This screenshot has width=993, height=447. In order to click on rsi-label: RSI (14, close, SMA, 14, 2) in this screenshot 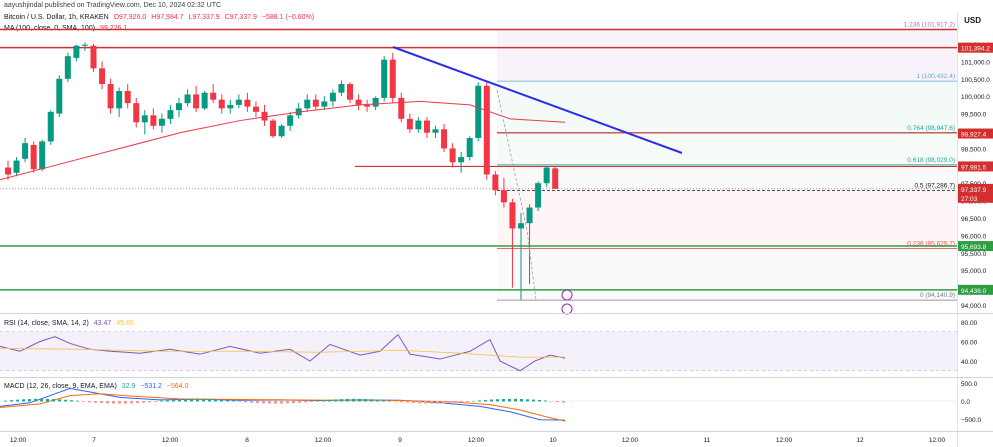, I will do `click(46, 323)`.